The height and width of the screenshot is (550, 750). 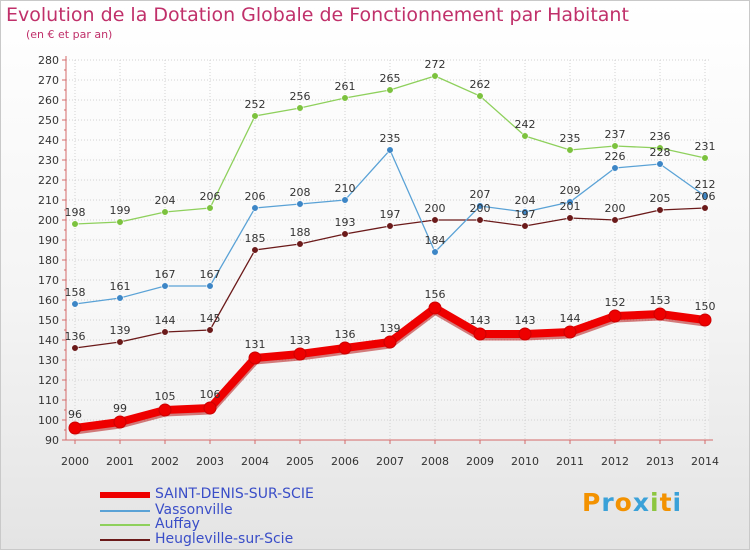 I want to click on data-label-vassonville: 210, so click(x=345, y=188).